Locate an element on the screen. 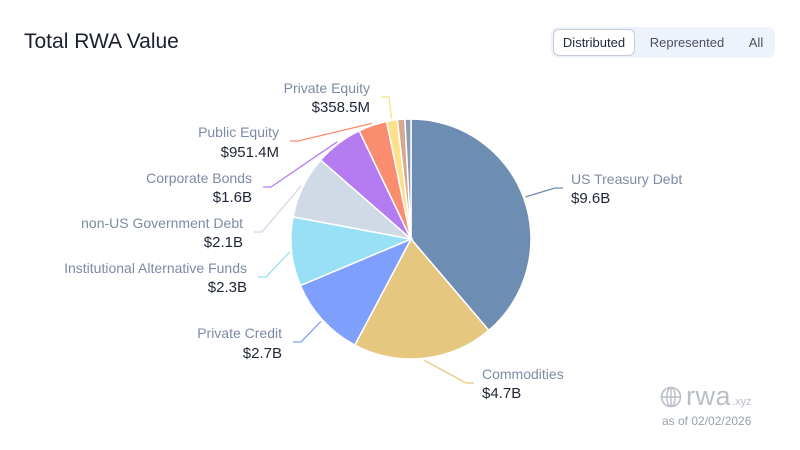  label-value-public-equity: $951.4M is located at coordinates (250, 152).